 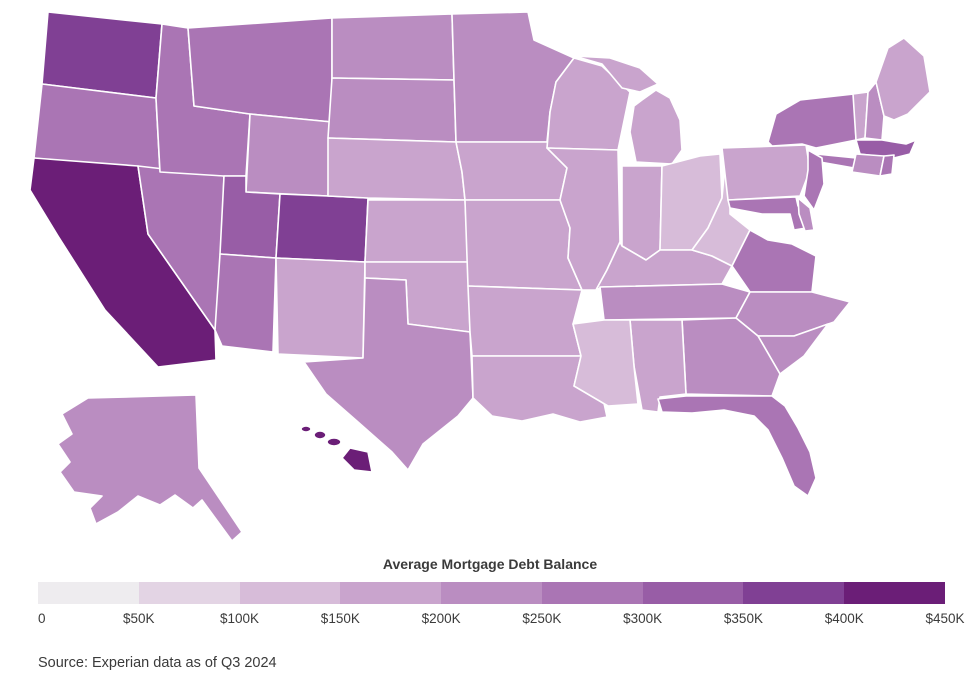 What do you see at coordinates (102, 55) in the screenshot?
I see `state-WA` at bounding box center [102, 55].